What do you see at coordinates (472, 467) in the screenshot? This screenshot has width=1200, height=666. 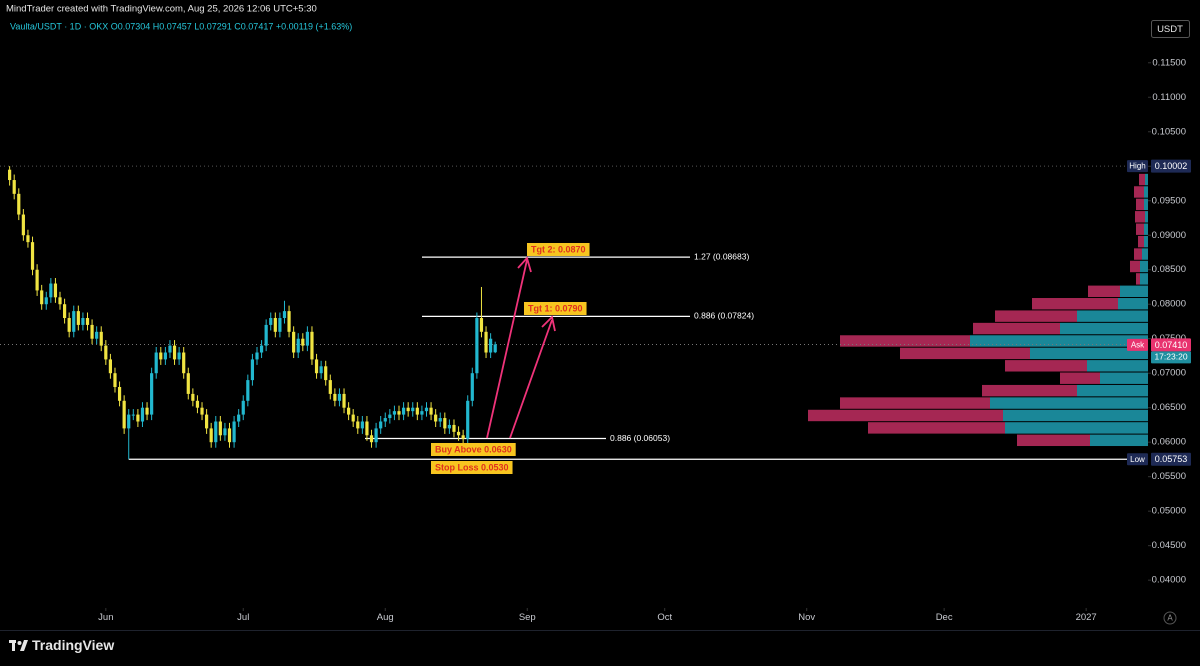 I see `annotation: Stop Loss 0.0530` at bounding box center [472, 467].